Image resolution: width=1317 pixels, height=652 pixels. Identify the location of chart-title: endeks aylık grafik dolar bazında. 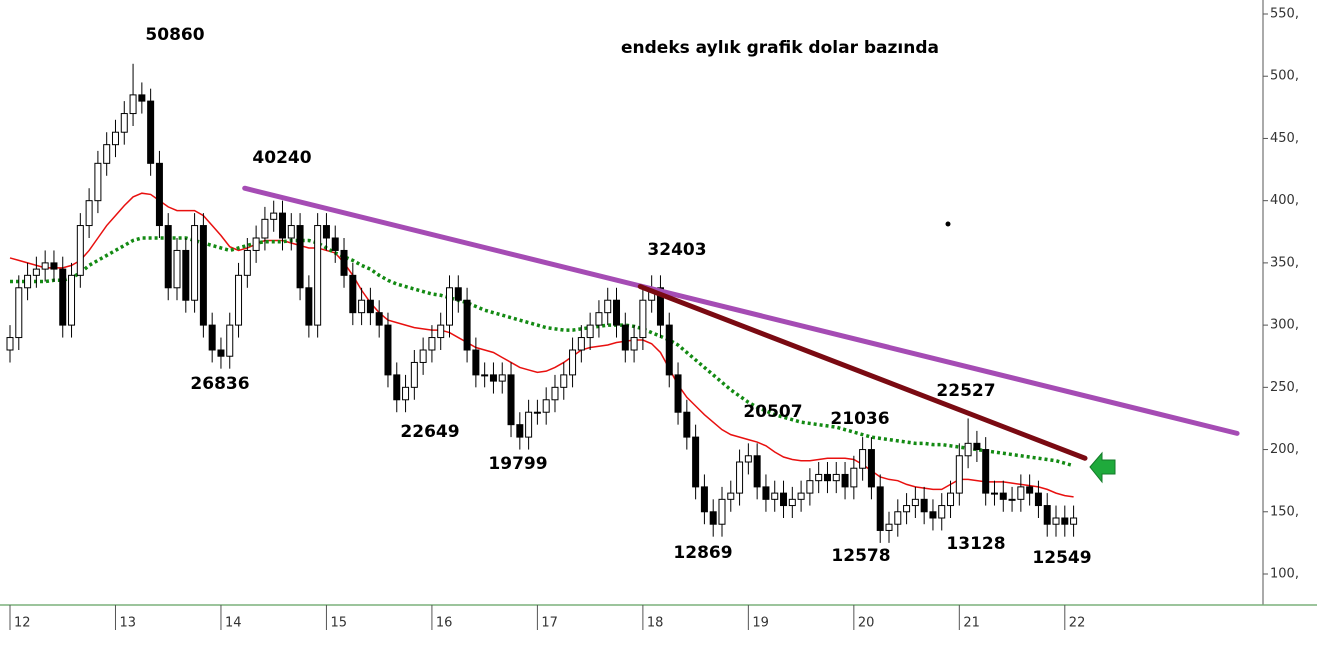
(780, 48).